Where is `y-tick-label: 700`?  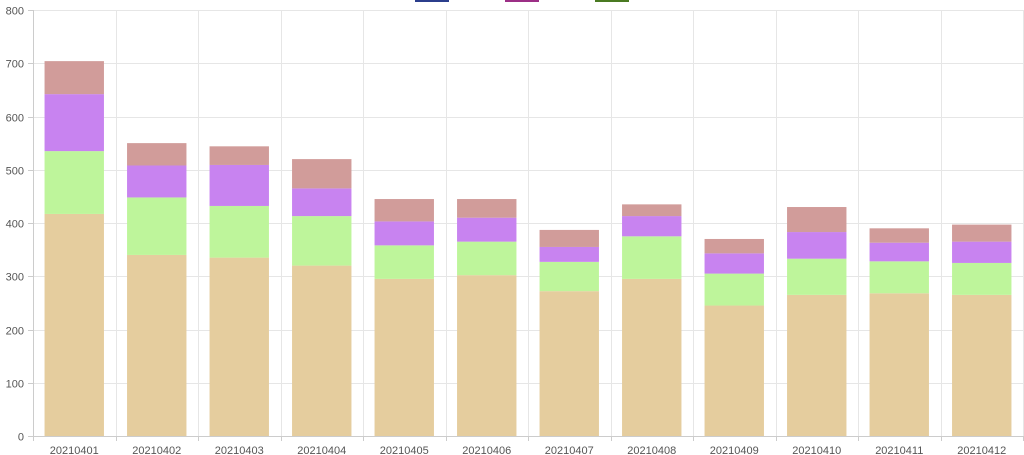 y-tick-label: 700 is located at coordinates (15, 65).